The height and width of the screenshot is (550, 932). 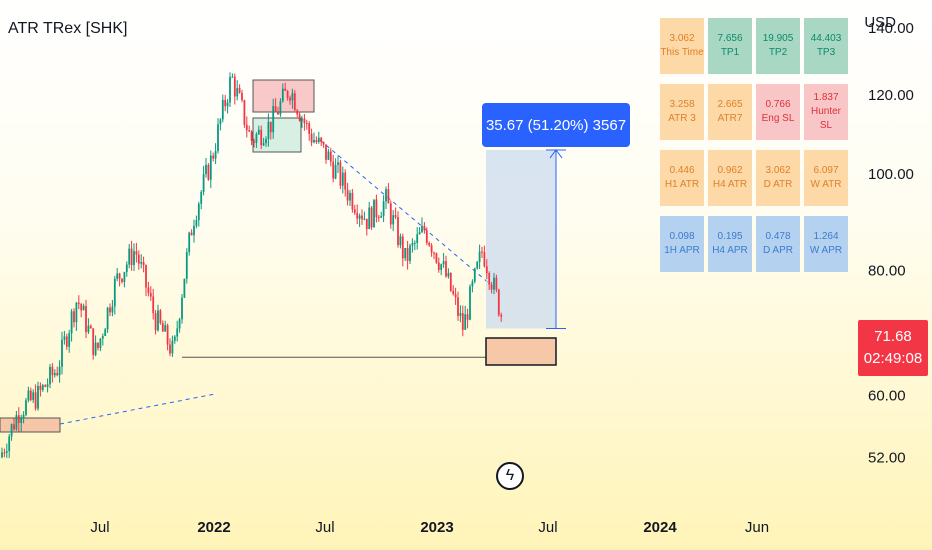 What do you see at coordinates (730, 104) in the screenshot?
I see `atr-cell-value: 2.665` at bounding box center [730, 104].